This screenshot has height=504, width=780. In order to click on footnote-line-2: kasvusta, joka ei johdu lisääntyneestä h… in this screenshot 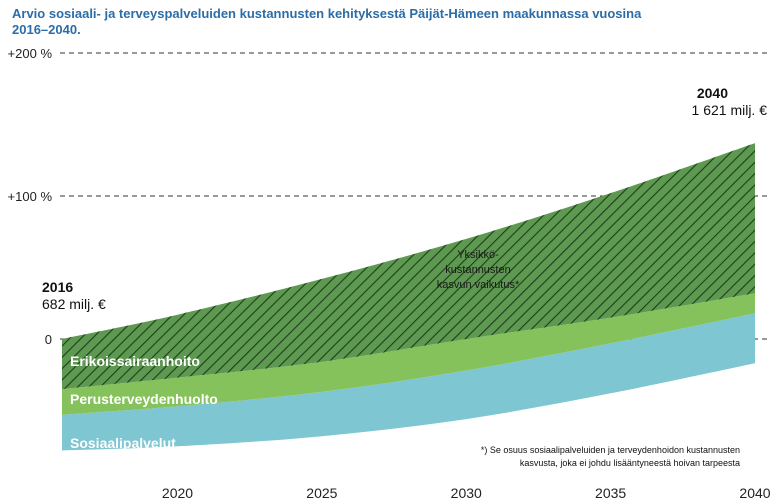, I will do `click(630, 463)`.